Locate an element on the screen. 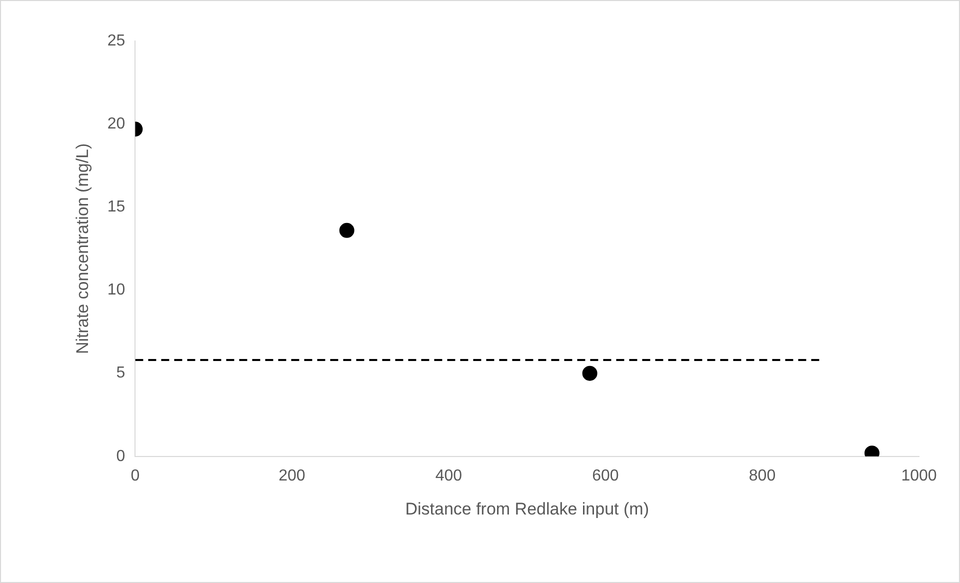 Image resolution: width=960 pixels, height=583 pixels. y-tick-label: 0 is located at coordinates (121, 456).